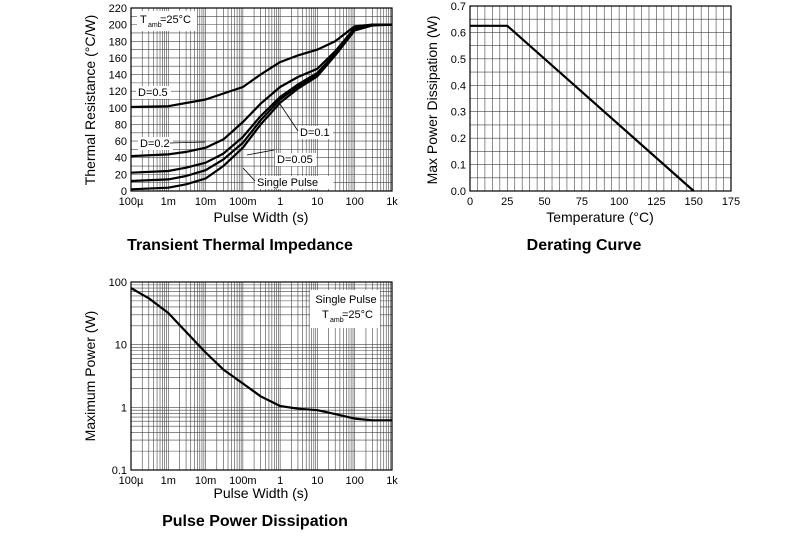  I want to click on x-axis-label: Temperature (°C), so click(600, 217).